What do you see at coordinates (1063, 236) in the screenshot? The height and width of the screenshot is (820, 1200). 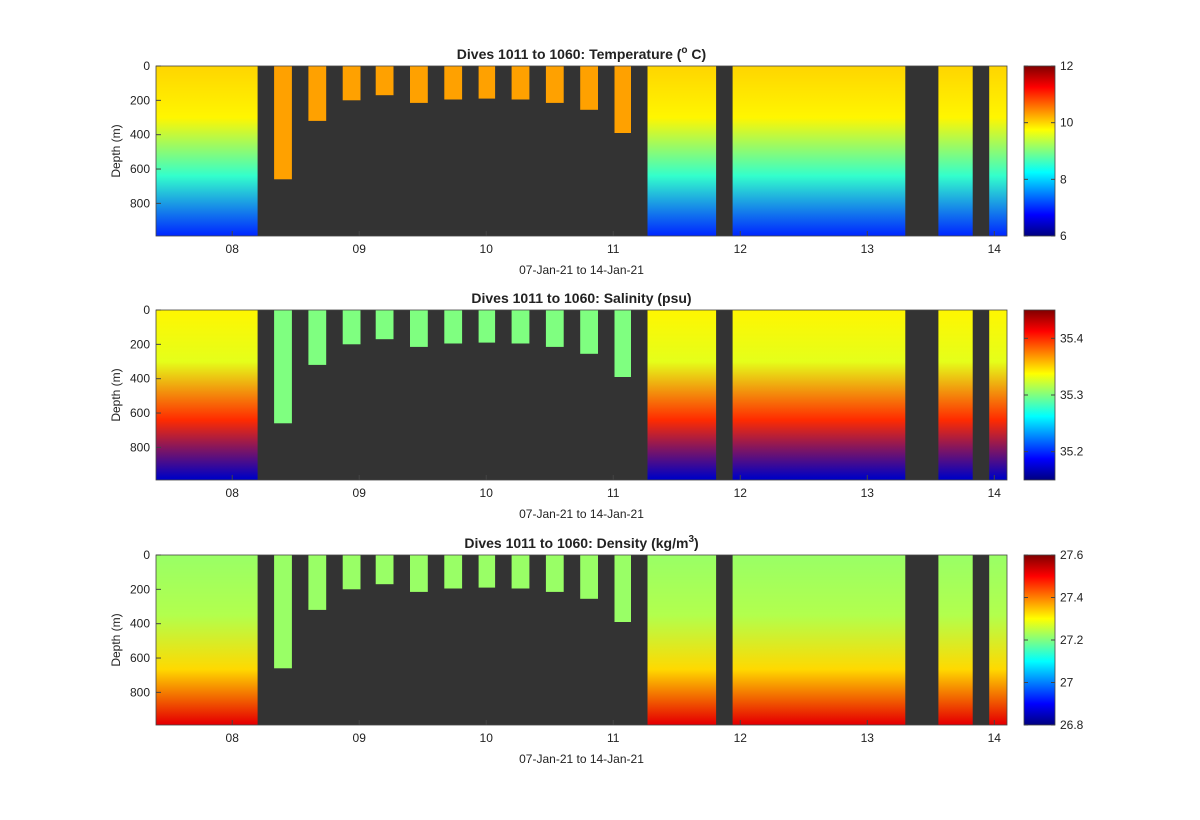 I see `colorbar-tick-label: 6` at bounding box center [1063, 236].